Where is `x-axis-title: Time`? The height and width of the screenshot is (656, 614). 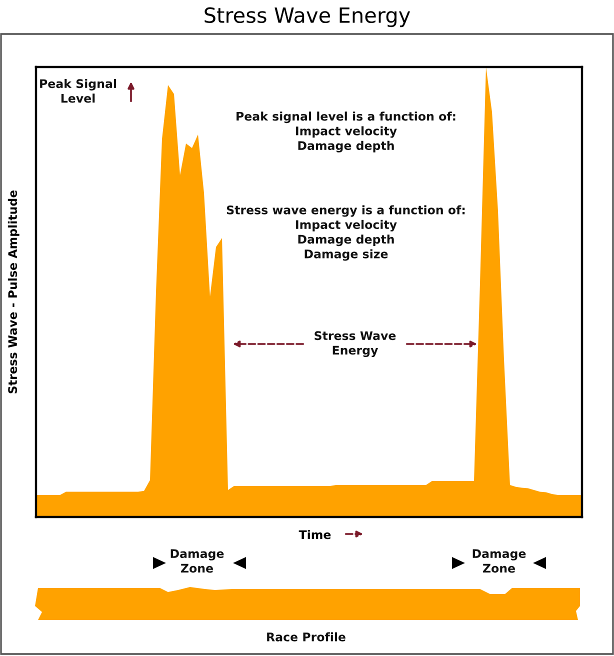 x-axis-title: Time is located at coordinates (314, 535).